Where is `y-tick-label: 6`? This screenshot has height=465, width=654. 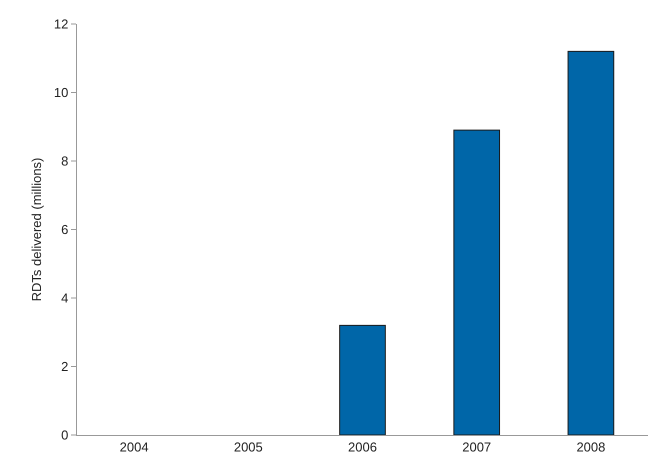 y-tick-label: 6 is located at coordinates (64, 230).